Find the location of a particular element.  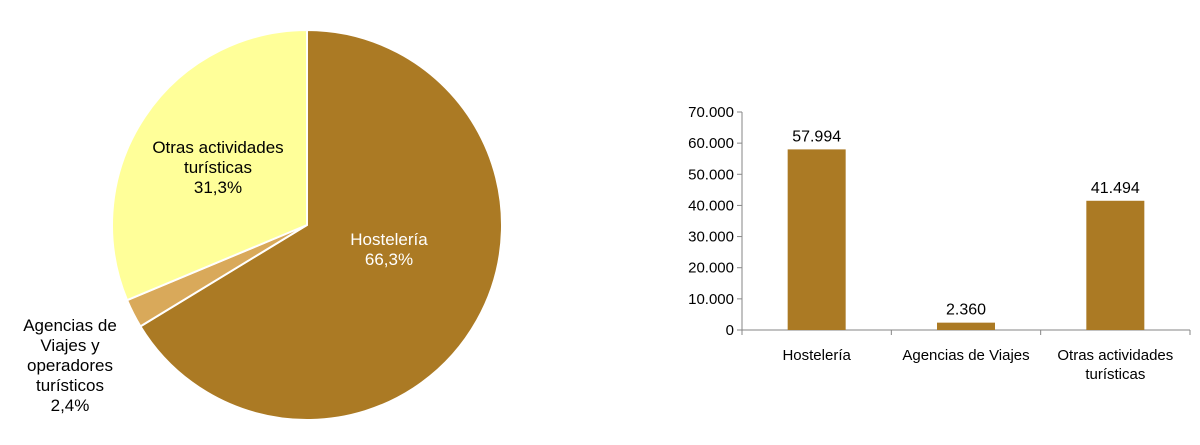

y-tick-label: 0 is located at coordinates (730, 330).